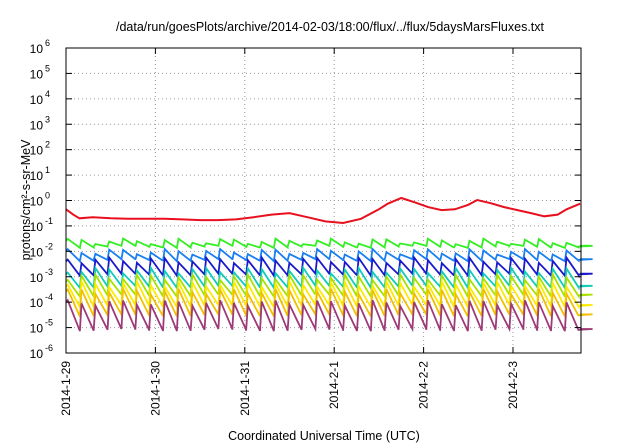  What do you see at coordinates (26, 200) in the screenshot?
I see `y-axis-label: protons/cm²-s-sr-MeV` at bounding box center [26, 200].